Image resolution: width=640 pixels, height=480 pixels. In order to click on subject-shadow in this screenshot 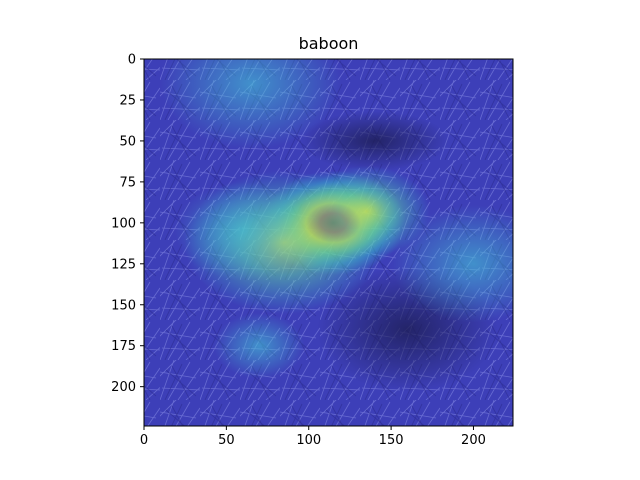, I will do `click(374, 141)`.